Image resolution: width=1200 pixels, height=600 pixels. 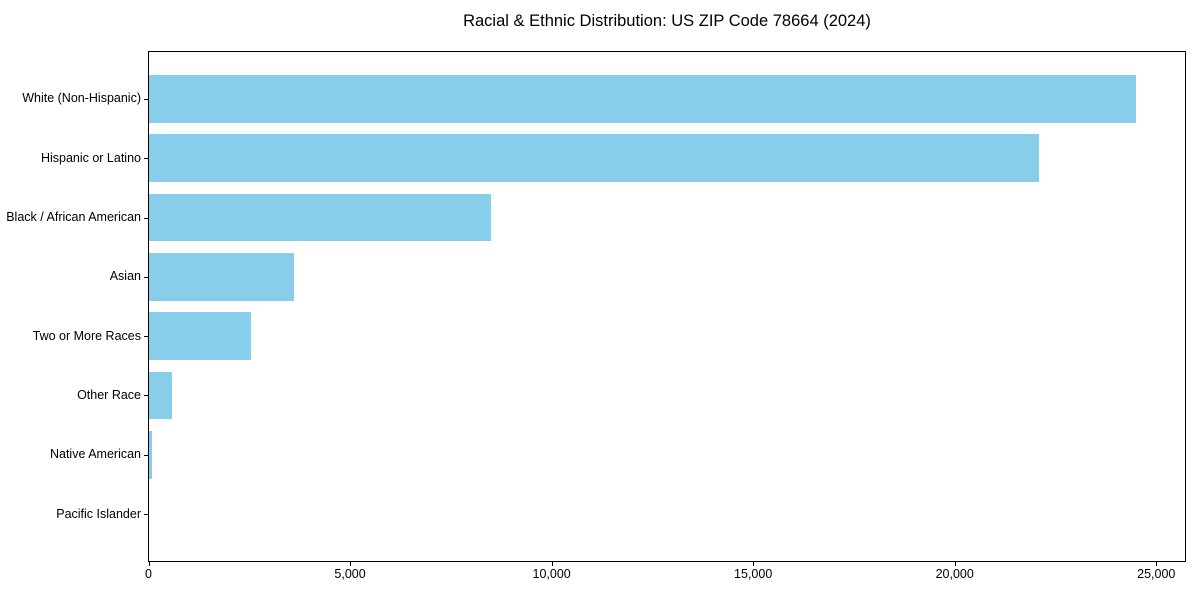 What do you see at coordinates (954, 574) in the screenshot?
I see `x-tick-label: 20,000` at bounding box center [954, 574].